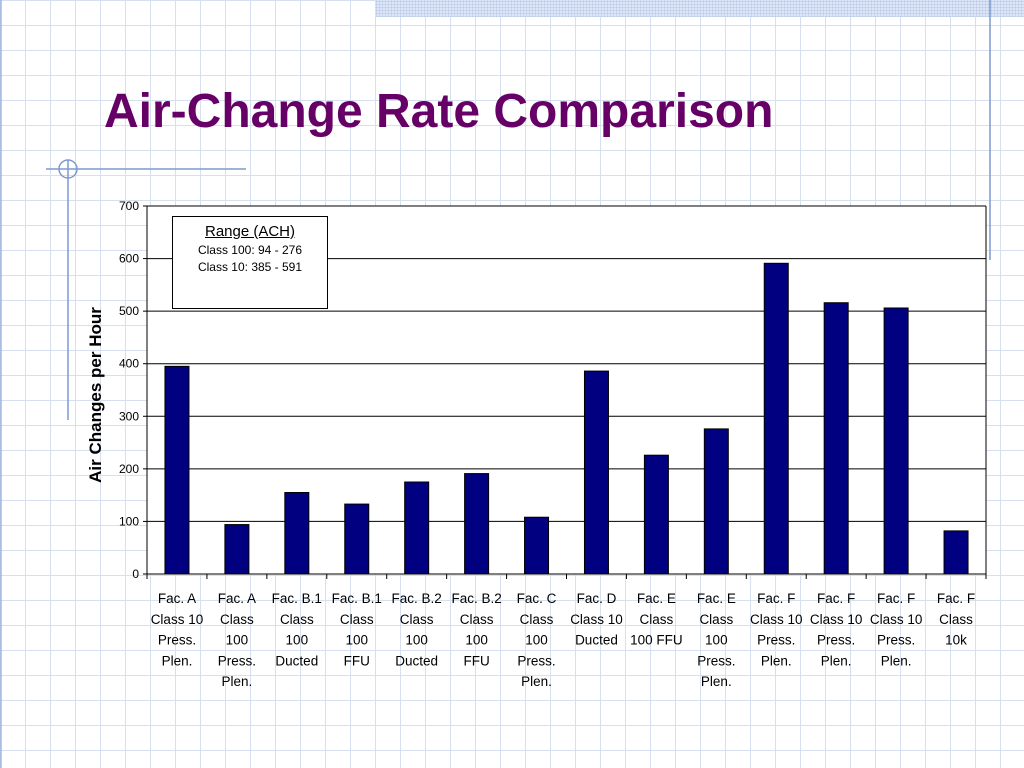 Image resolution: width=1024 pixels, height=768 pixels. What do you see at coordinates (537, 640) in the screenshot?
I see `x-tick-label: Fac. C Class 100 Press. Plen.` at bounding box center [537, 640].